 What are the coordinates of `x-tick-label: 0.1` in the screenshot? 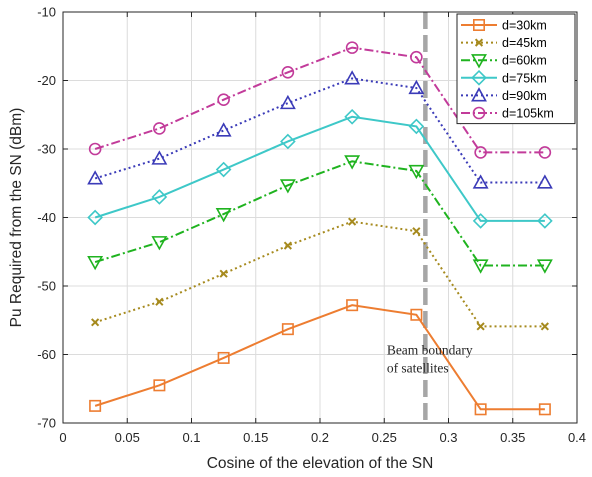 It's located at (191, 437).